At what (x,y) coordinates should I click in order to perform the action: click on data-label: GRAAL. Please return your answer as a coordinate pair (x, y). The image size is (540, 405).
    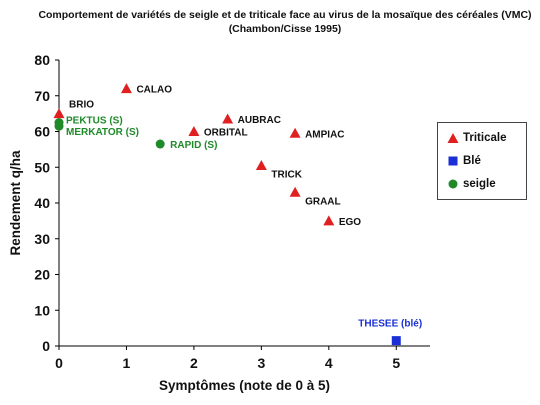
    Looking at the image, I should click on (323, 201).